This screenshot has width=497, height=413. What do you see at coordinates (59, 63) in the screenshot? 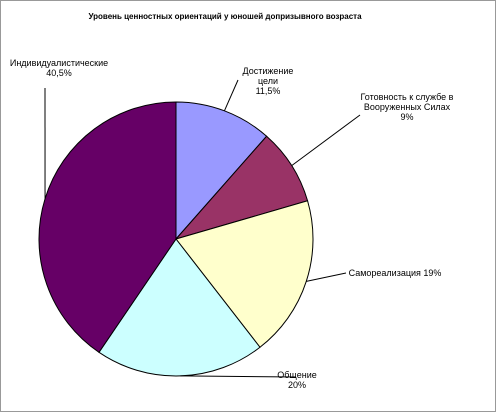
I see `category-label: Индивидуалистические` at bounding box center [59, 63].